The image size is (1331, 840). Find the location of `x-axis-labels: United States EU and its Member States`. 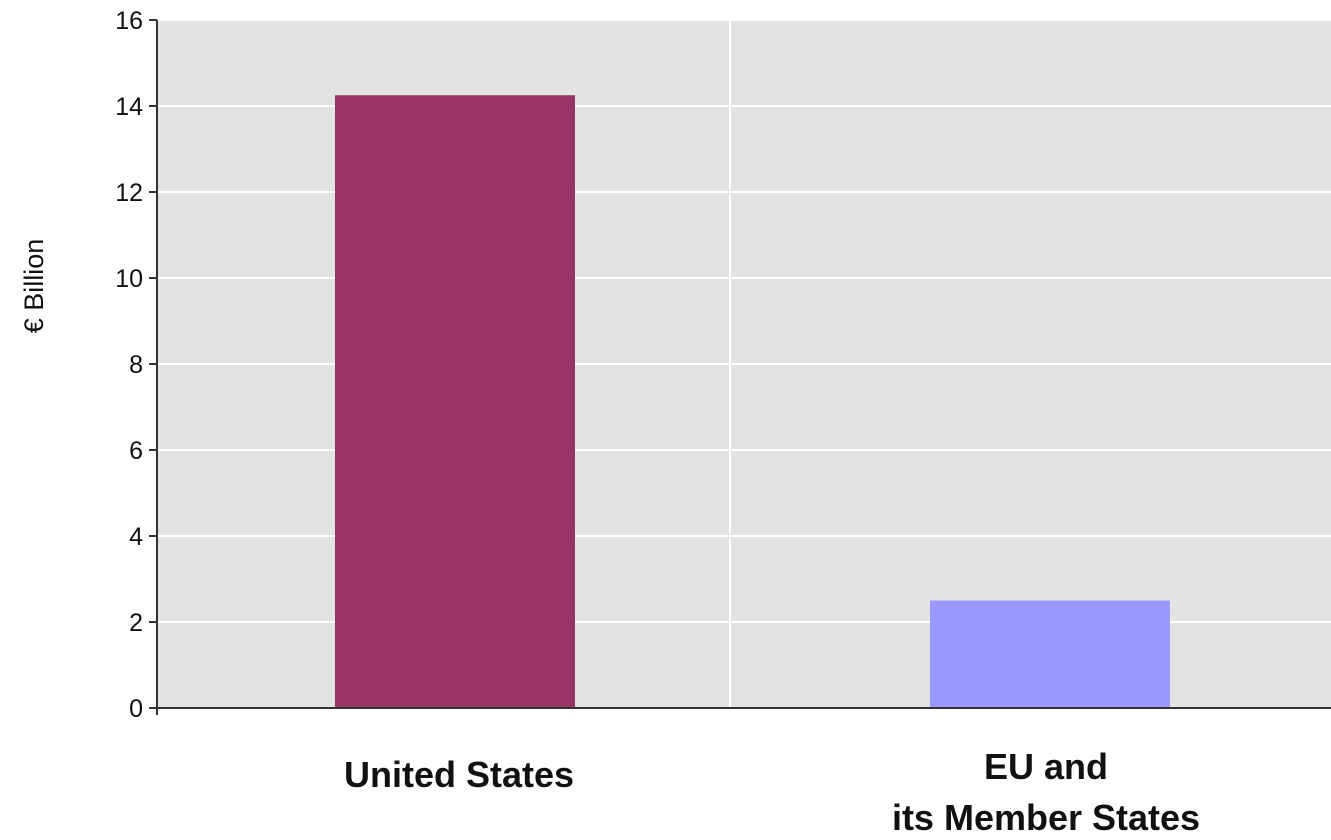

x-axis-labels: United States EU and its Member States is located at coordinates (772, 792).